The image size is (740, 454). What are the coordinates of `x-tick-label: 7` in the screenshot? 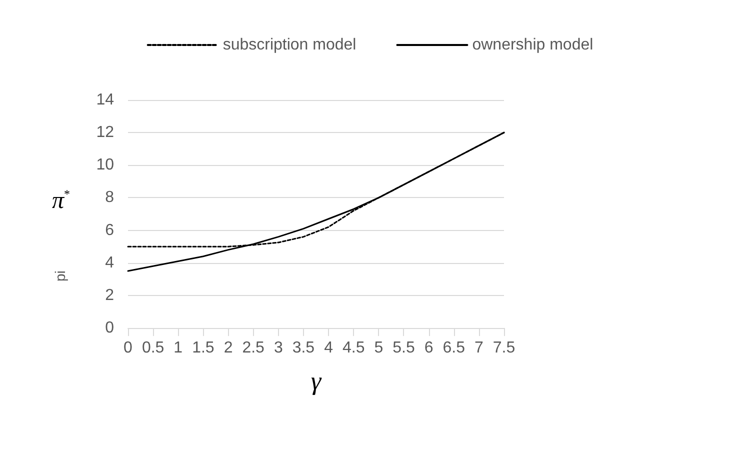 It's located at (479, 348).